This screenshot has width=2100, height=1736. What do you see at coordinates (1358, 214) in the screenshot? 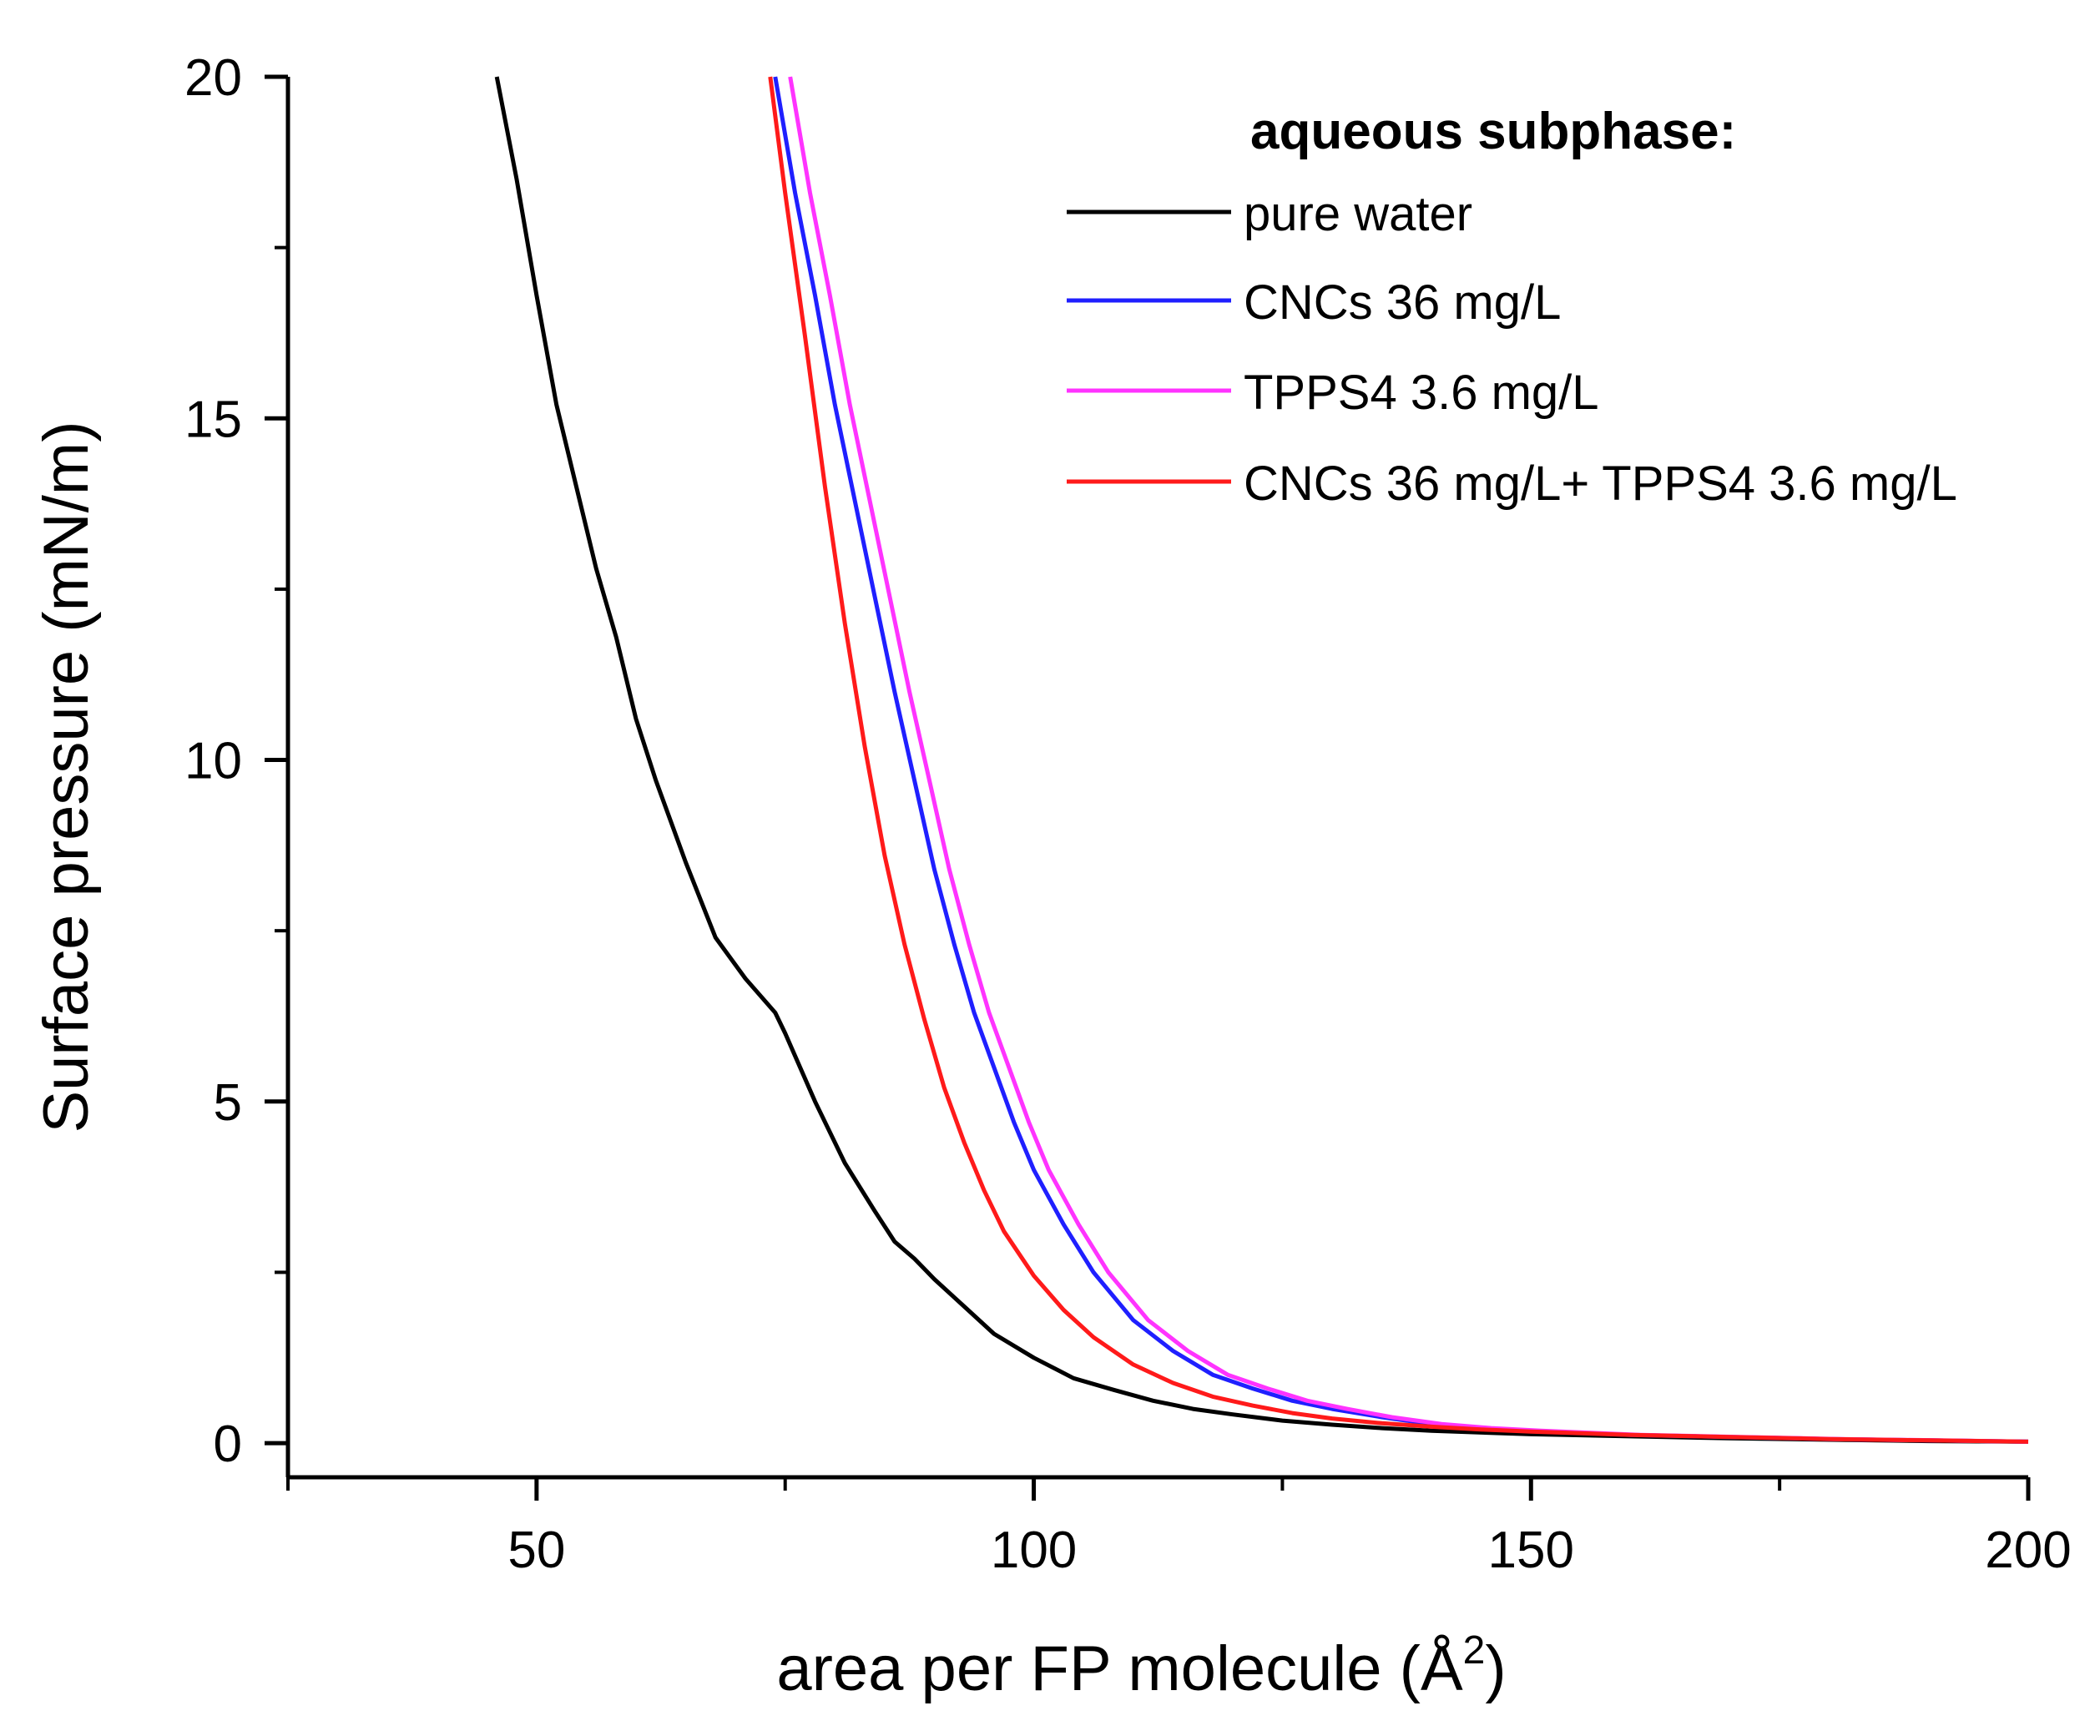
I see `legend-label: pure water` at bounding box center [1358, 214].